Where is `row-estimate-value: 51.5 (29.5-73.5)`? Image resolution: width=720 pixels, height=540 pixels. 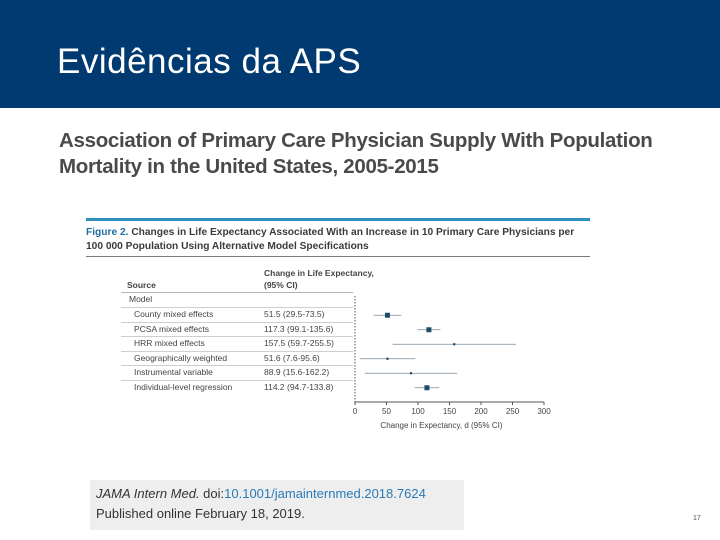
row-estimate-value: 51.5 (29.5-73.5) is located at coordinates (294, 314).